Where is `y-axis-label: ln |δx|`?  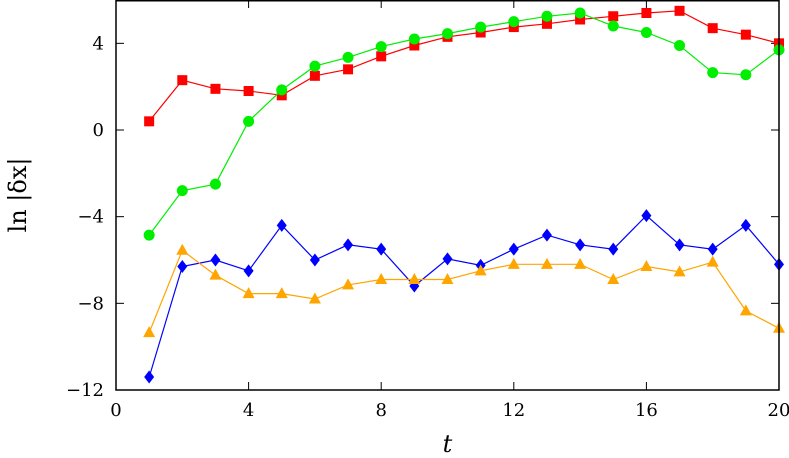 y-axis-label: ln |δx| is located at coordinates (18, 195).